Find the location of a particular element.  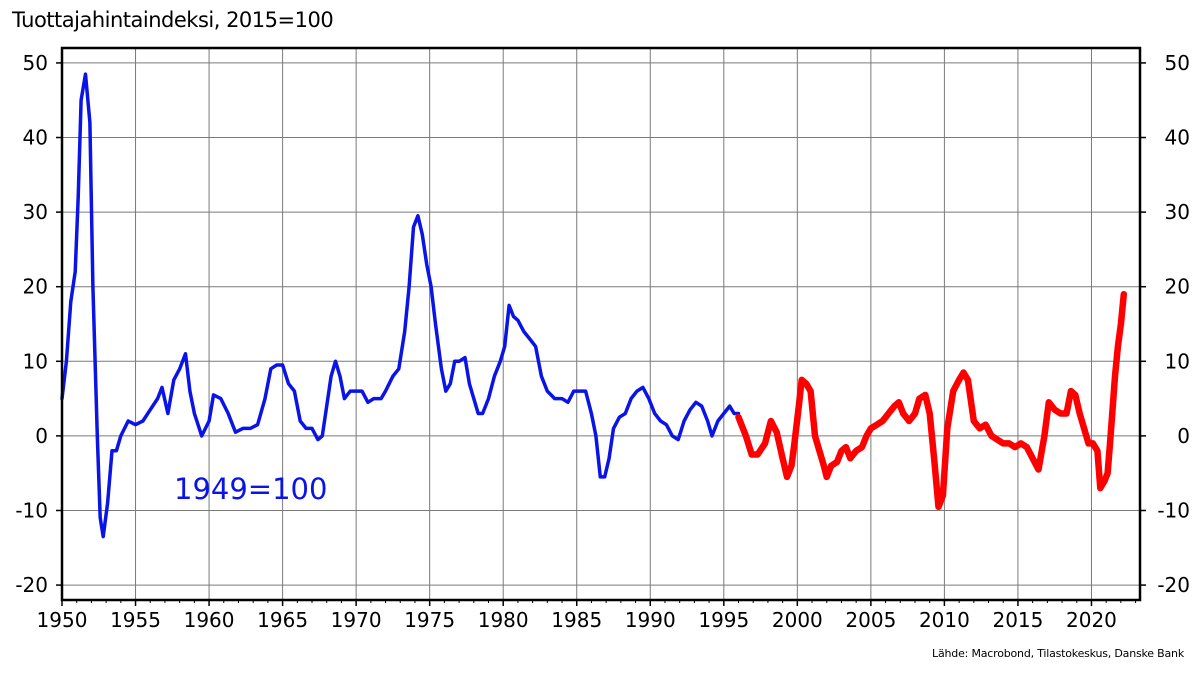

x-tick-label: 1990 is located at coordinates (650, 620).